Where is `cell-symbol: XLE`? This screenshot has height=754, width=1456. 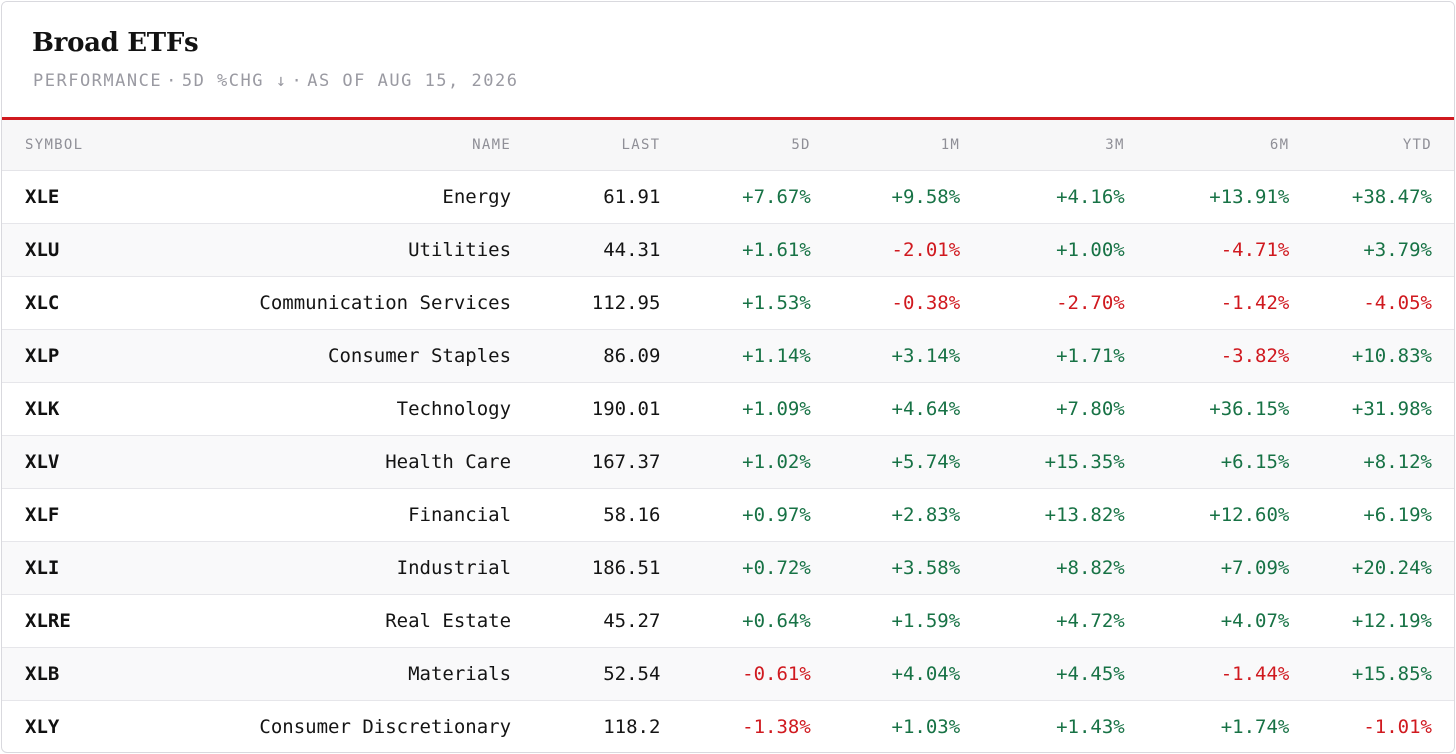
cell-symbol: XLE is located at coordinates (104, 197).